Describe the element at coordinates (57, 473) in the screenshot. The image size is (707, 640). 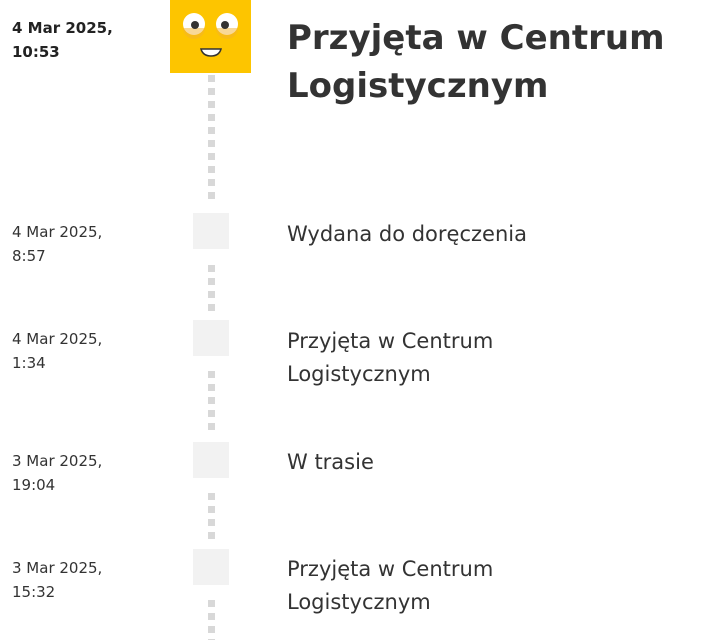
I see `event-date: 3 Mar 2025, 19:04` at that location.